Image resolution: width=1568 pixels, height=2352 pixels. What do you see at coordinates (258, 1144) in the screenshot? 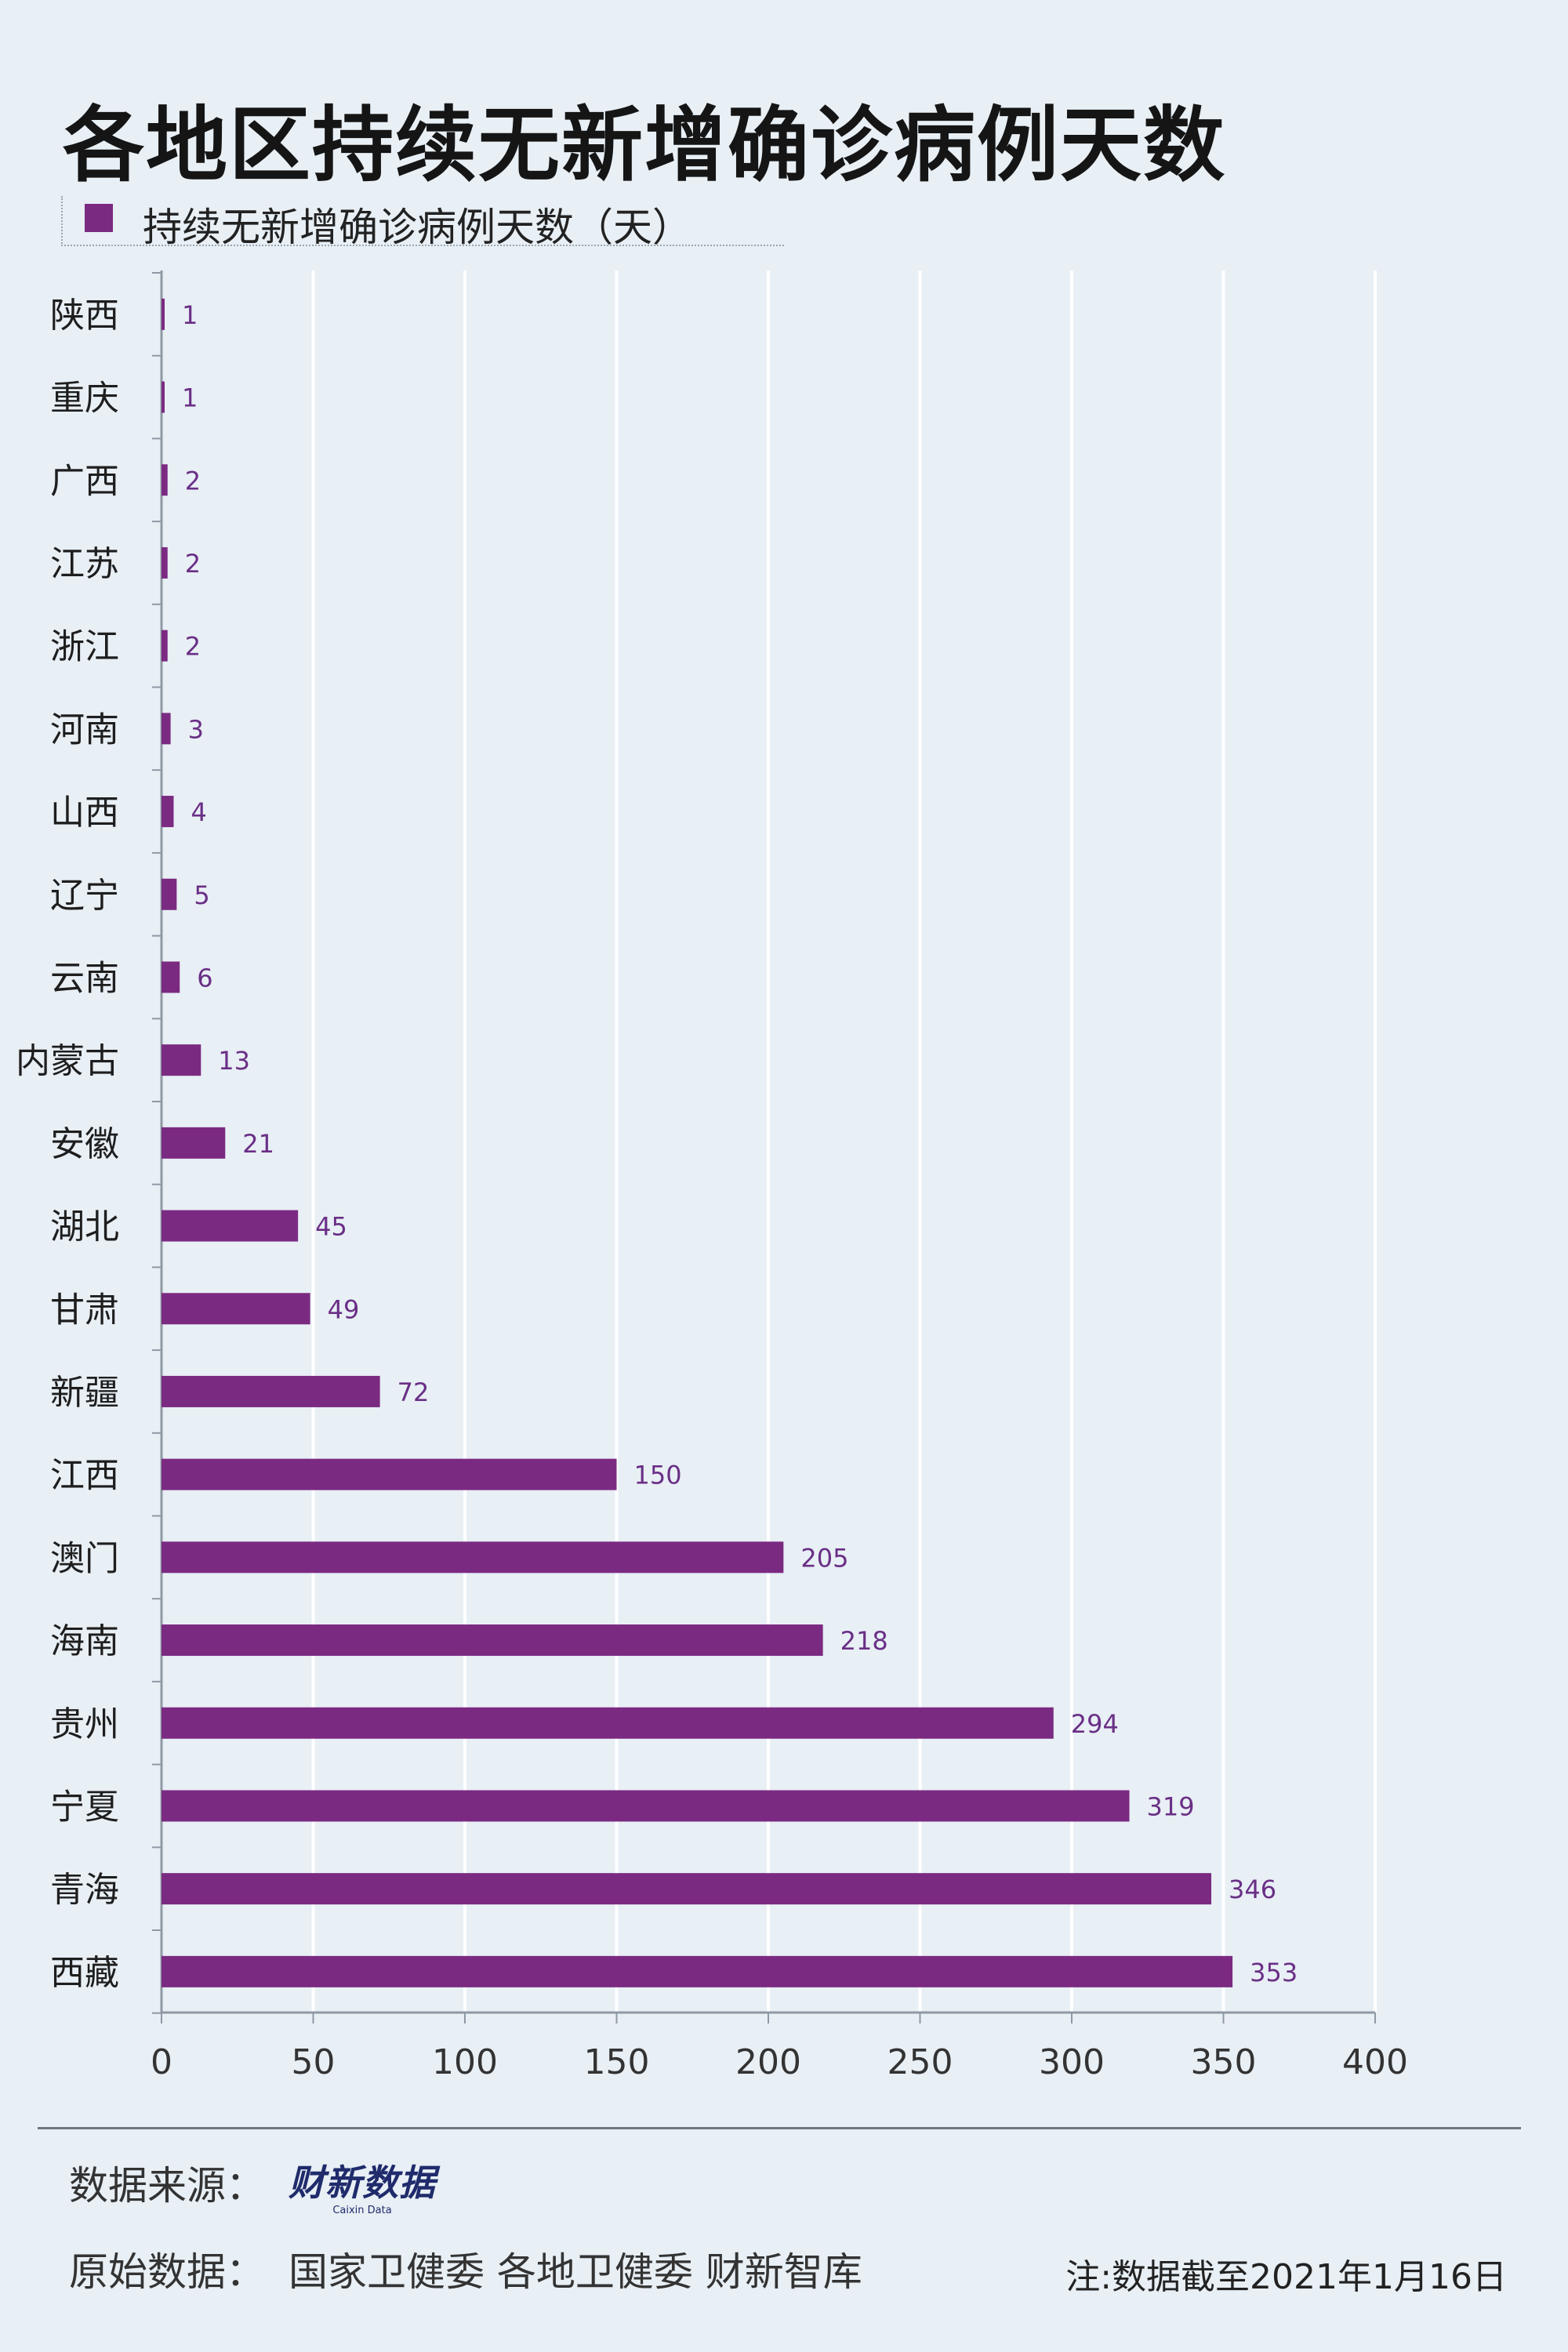
I see `data-label: 21` at bounding box center [258, 1144].